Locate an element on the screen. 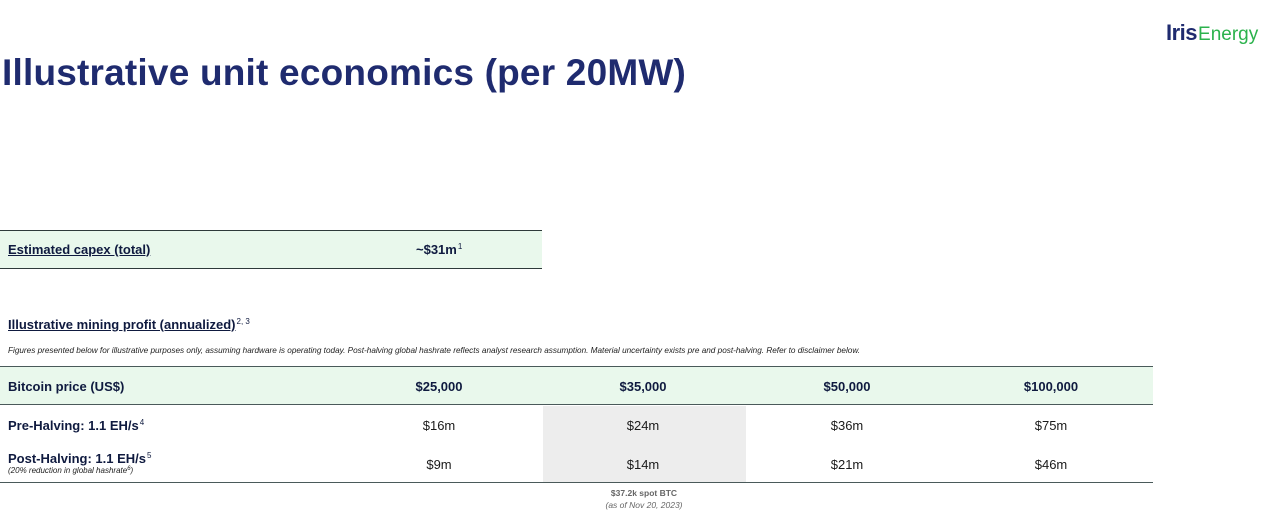 Image resolution: width=1280 pixels, height=522 pixels. table-header-band is located at coordinates (576, 385).